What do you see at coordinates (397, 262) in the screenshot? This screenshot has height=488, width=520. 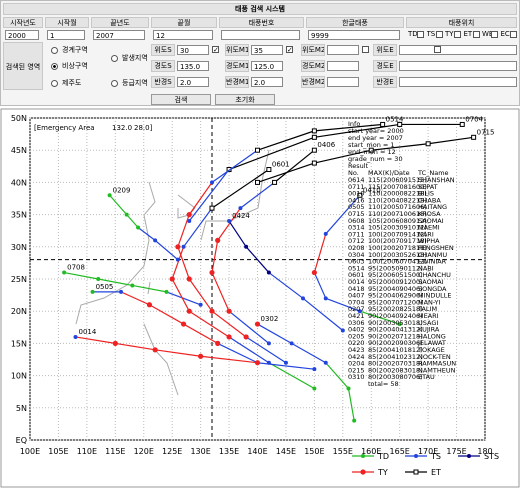 I see `result-cell: 100(2006070412)` at bounding box center [397, 262].